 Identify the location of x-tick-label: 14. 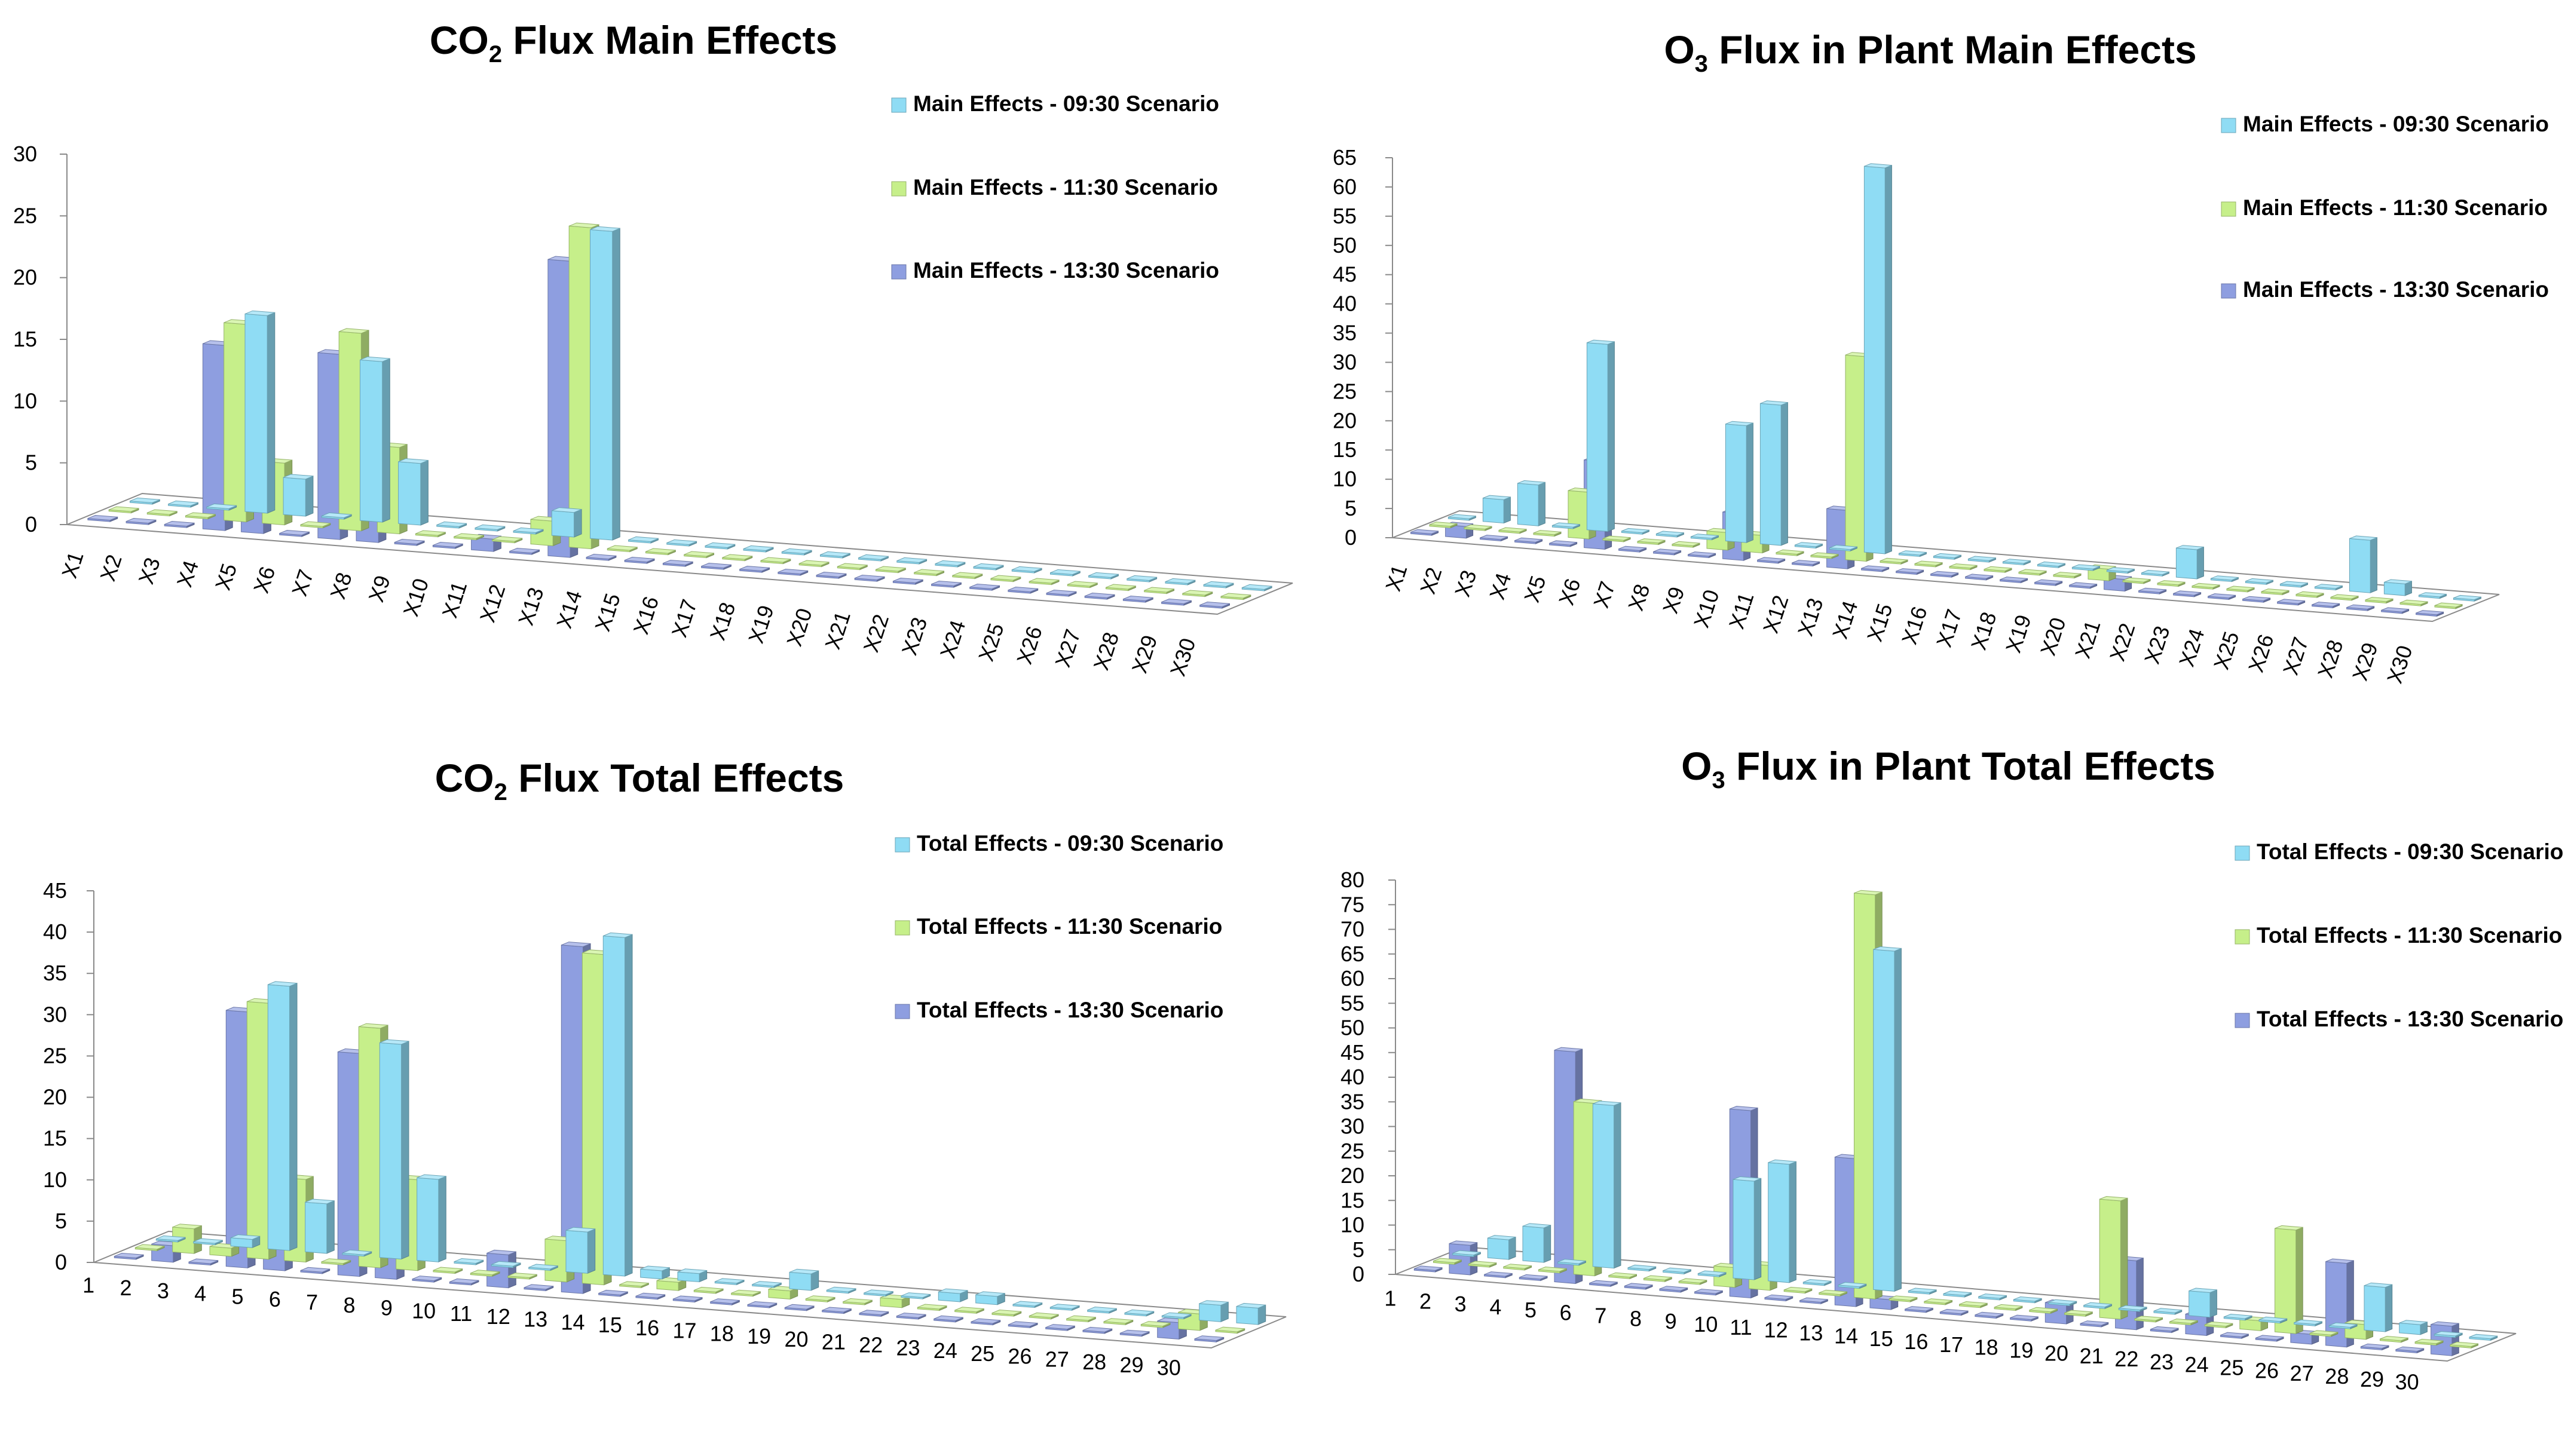
(572, 1322).